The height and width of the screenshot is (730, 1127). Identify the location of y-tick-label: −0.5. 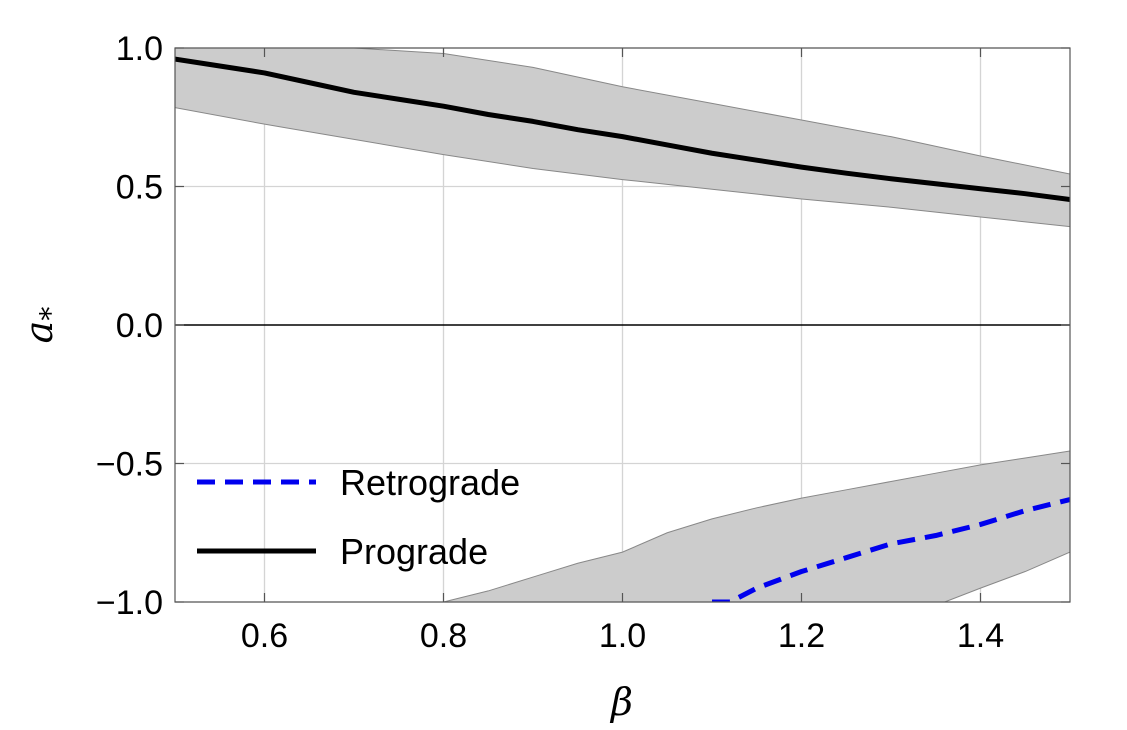
(129, 465).